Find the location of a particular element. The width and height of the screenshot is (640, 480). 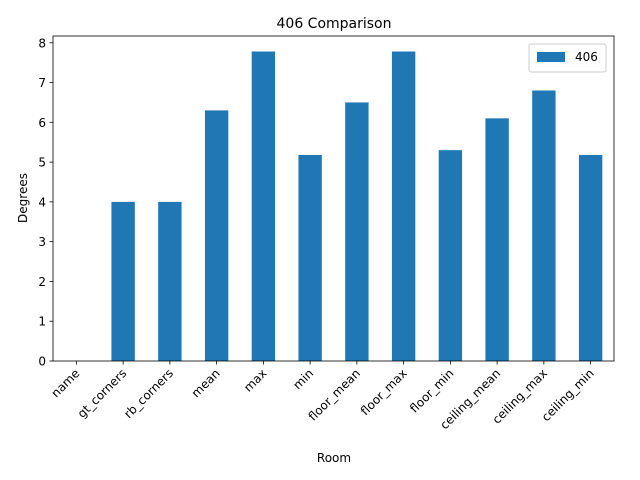

bar-floor-mean is located at coordinates (357, 231).